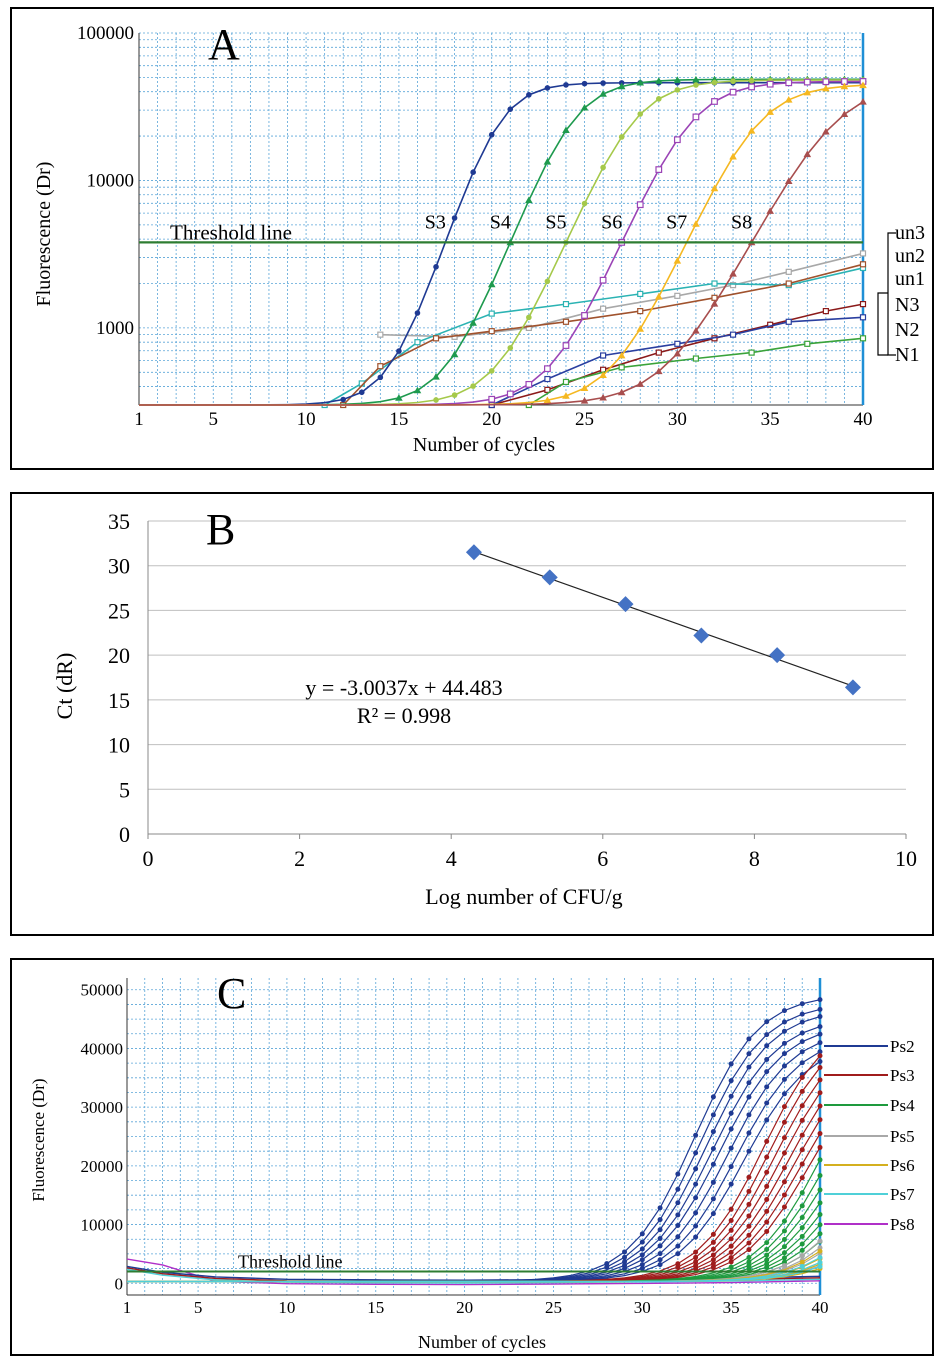  I want to click on panel-label: B, so click(220, 529).